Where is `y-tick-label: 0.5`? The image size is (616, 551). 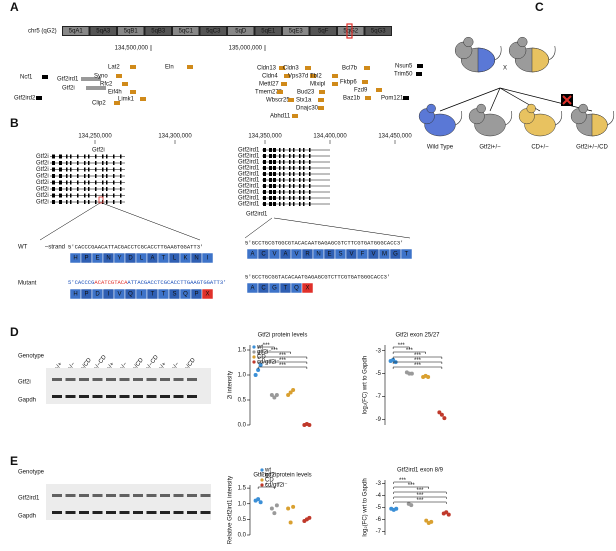
y-tick-label: 0.5 is located at coordinates (242, 520).